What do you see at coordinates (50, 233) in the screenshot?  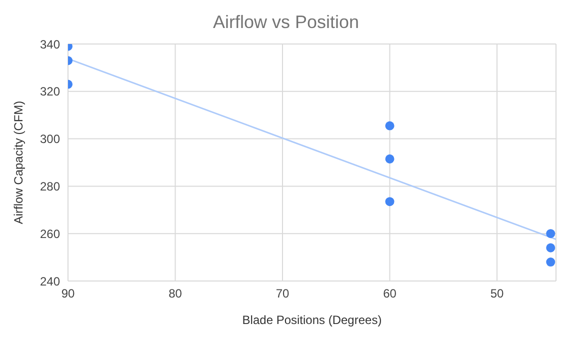 I see `y-tick-label: 260` at bounding box center [50, 233].